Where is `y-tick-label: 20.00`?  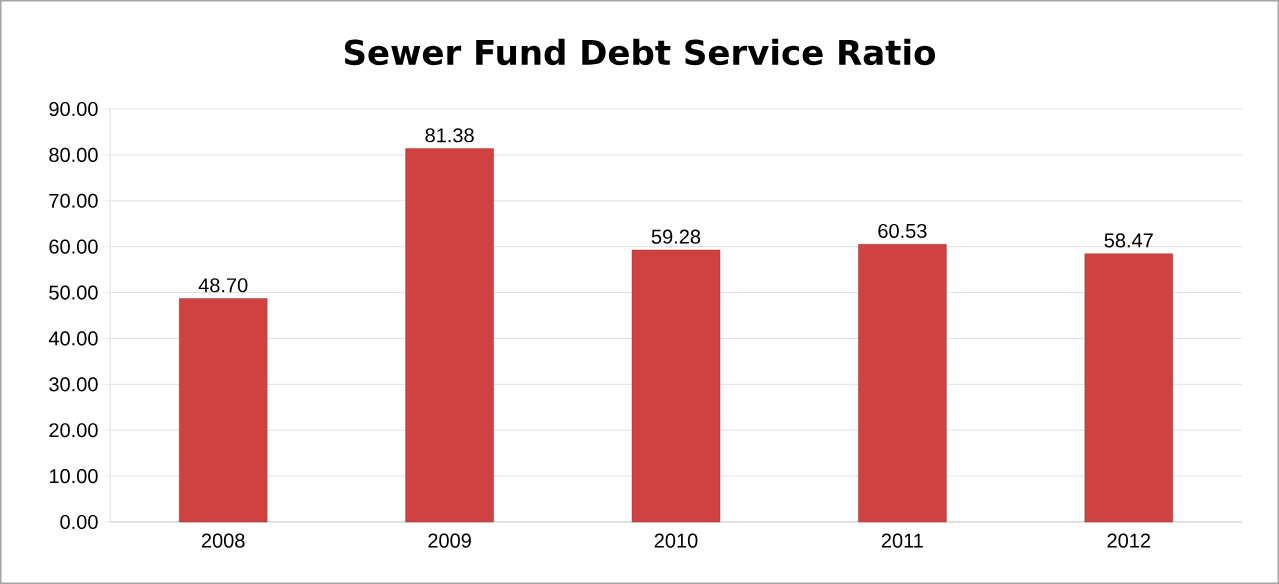
y-tick-label: 20.00 is located at coordinates (73, 430).